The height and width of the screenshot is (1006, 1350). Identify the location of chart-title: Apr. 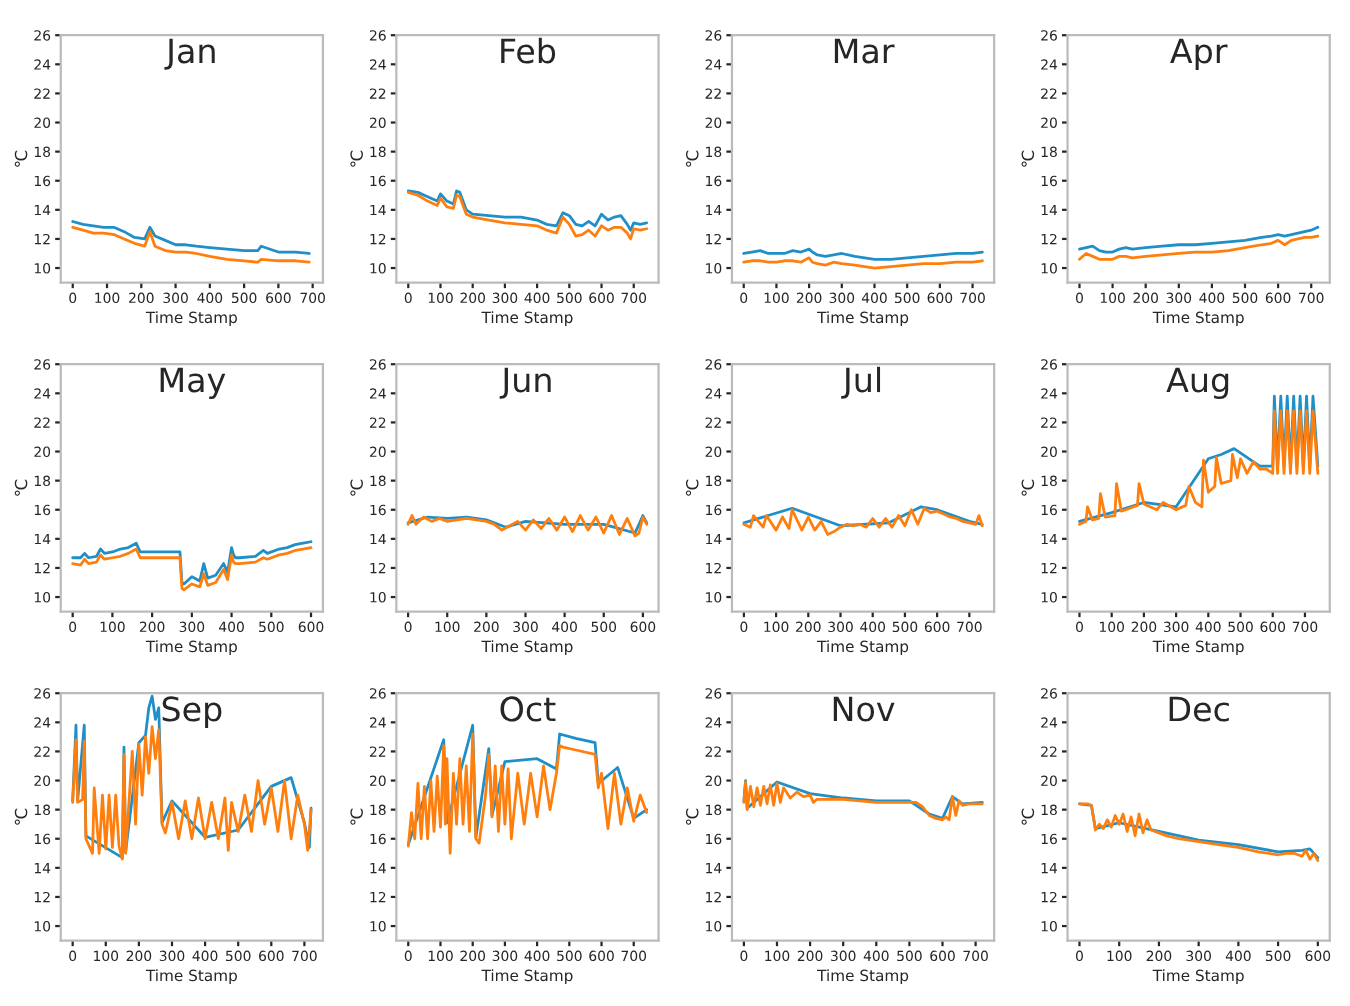
(1199, 54).